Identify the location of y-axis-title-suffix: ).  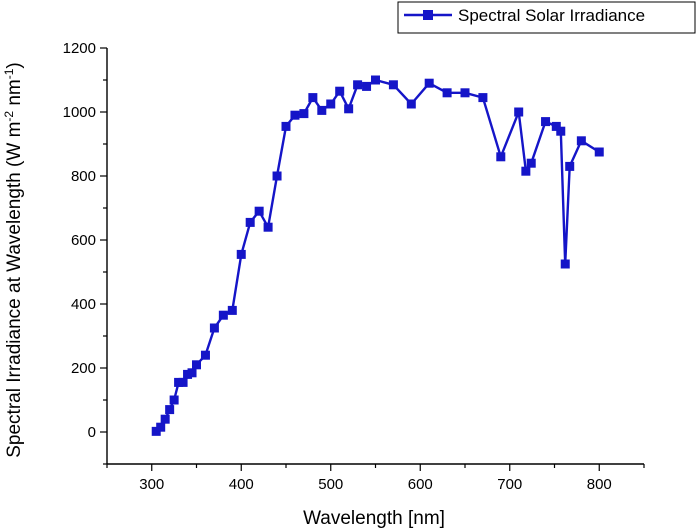
(14, 65).